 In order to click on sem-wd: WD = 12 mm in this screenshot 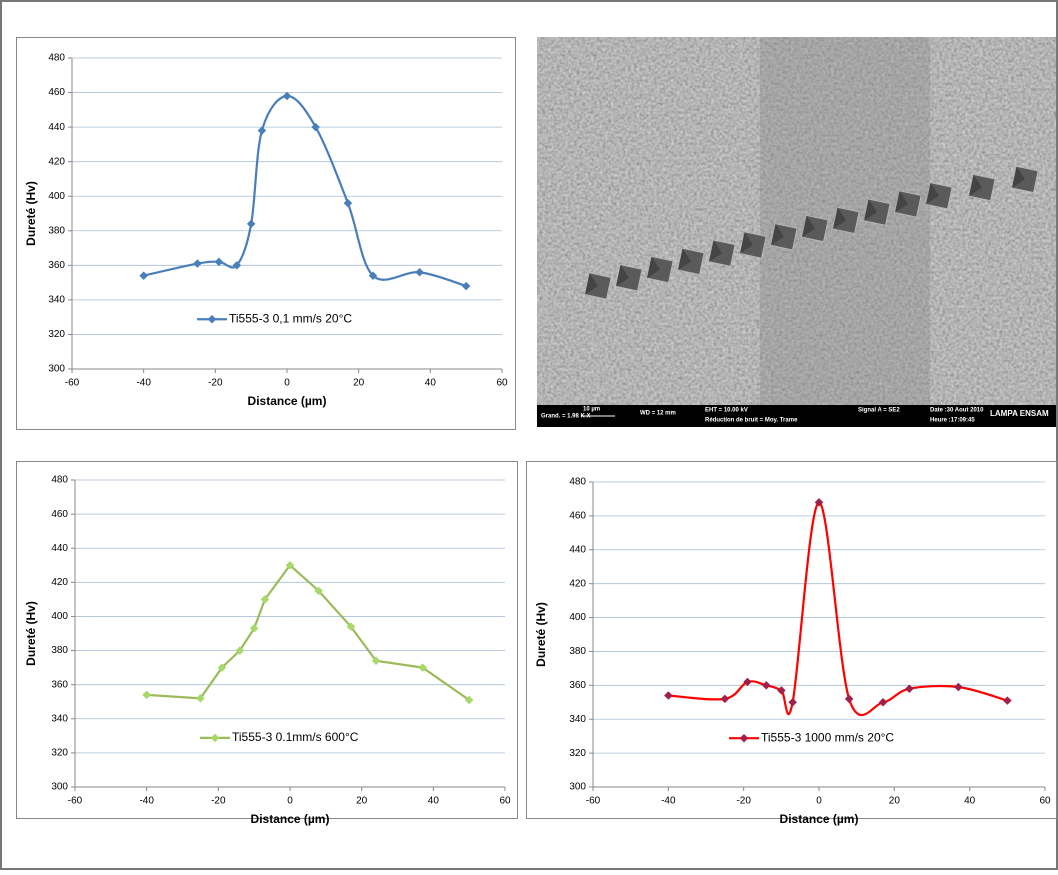, I will do `click(658, 414)`.